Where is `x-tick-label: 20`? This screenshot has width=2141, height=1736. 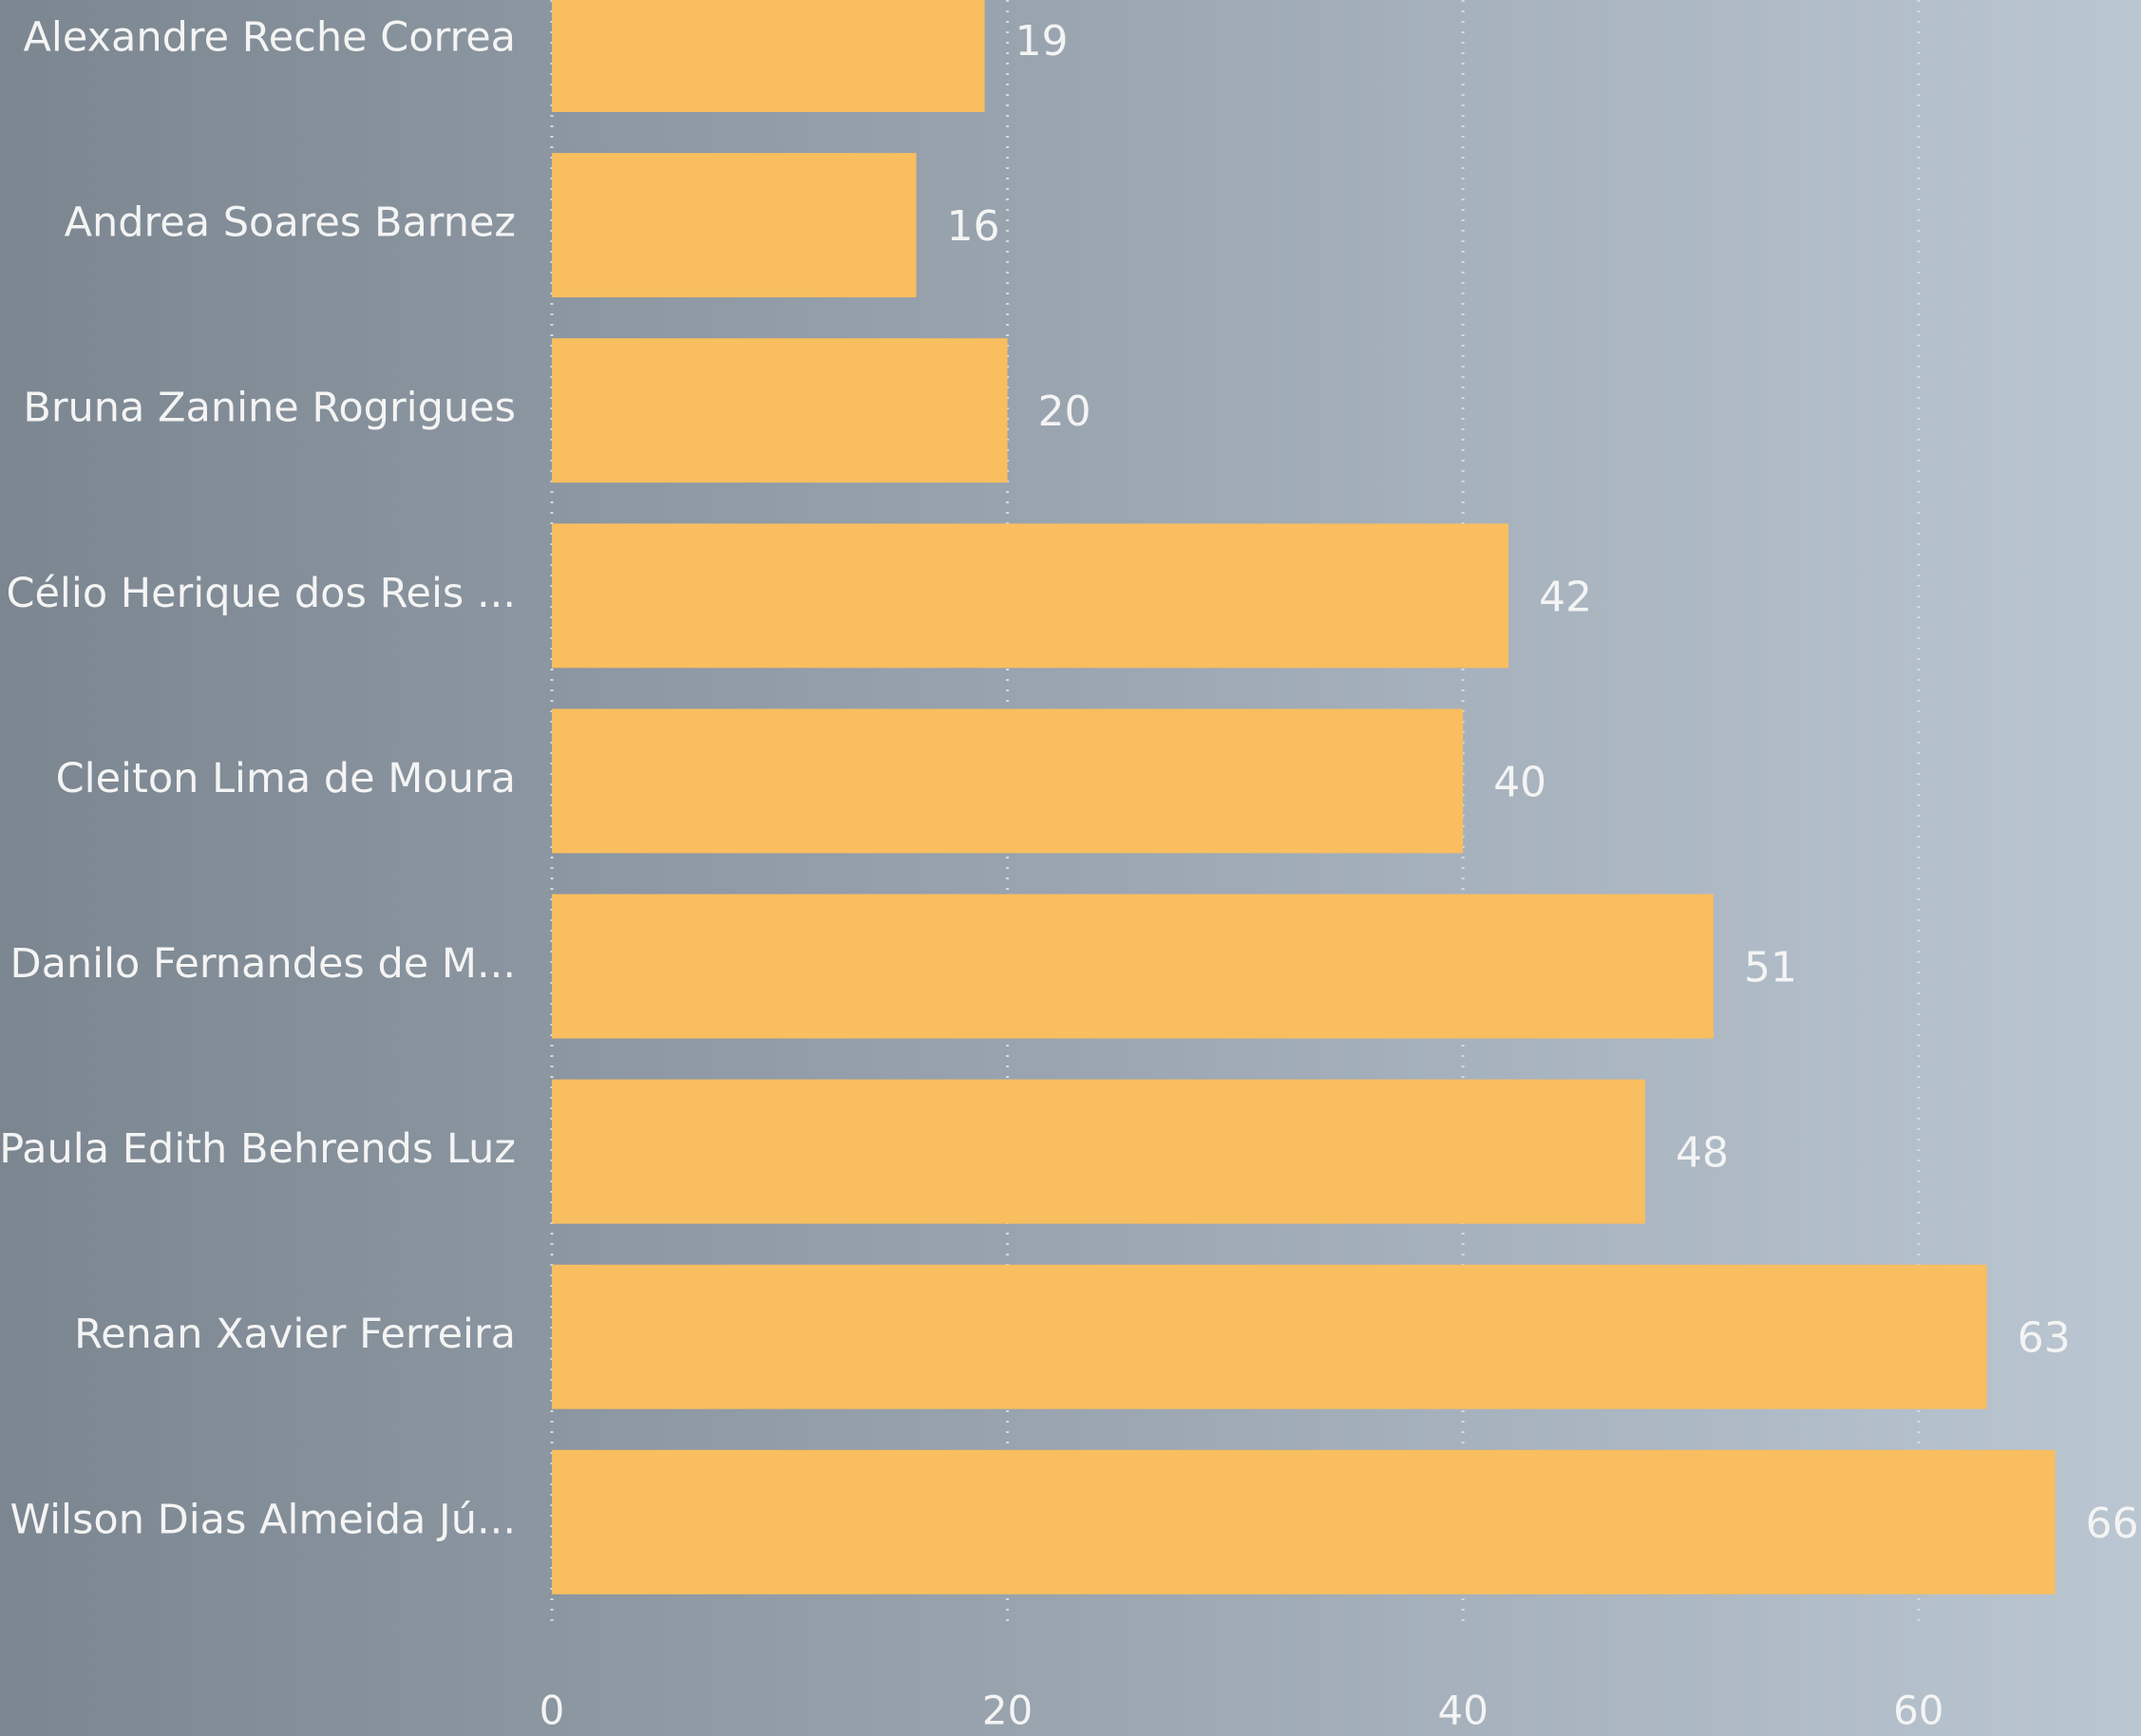 x-tick-label: 20 is located at coordinates (1007, 1711).